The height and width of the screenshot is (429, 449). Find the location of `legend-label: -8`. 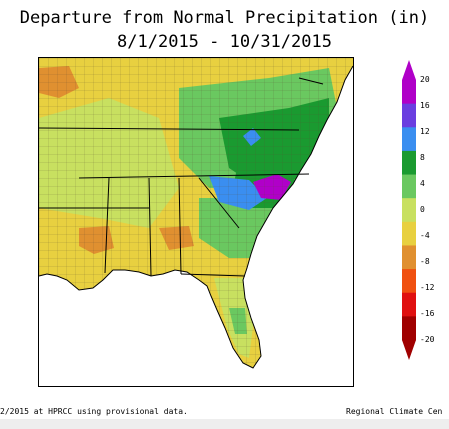

legend-label: -8 is located at coordinates (425, 261).